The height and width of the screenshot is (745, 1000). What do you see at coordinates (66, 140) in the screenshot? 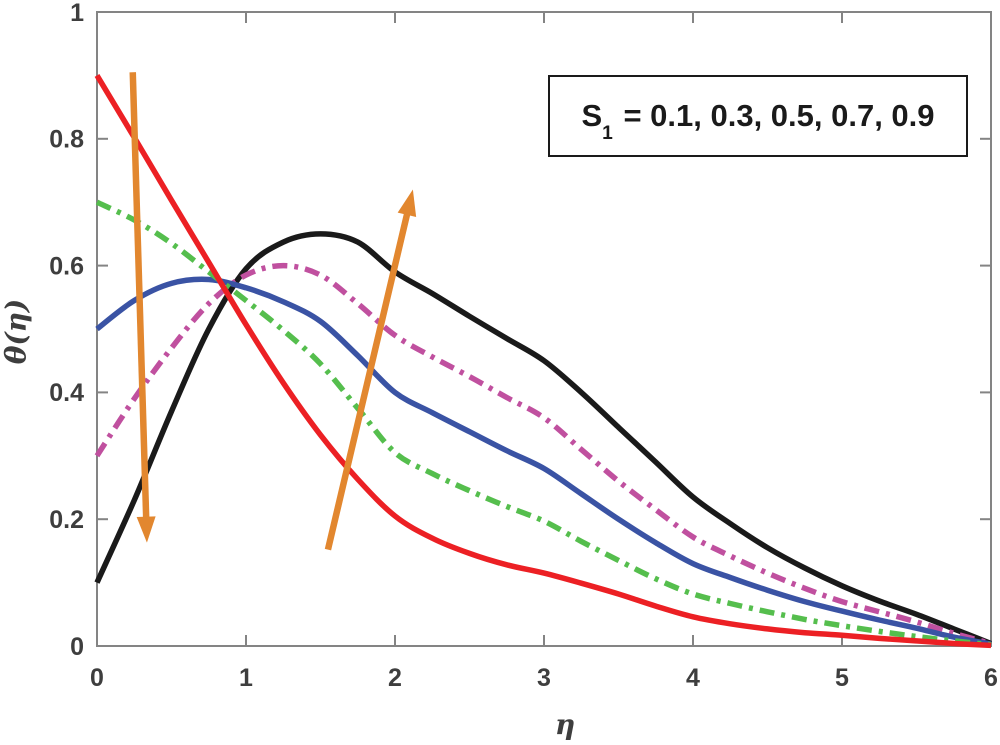
I see `y-tick-label: 0.8` at bounding box center [66, 140].